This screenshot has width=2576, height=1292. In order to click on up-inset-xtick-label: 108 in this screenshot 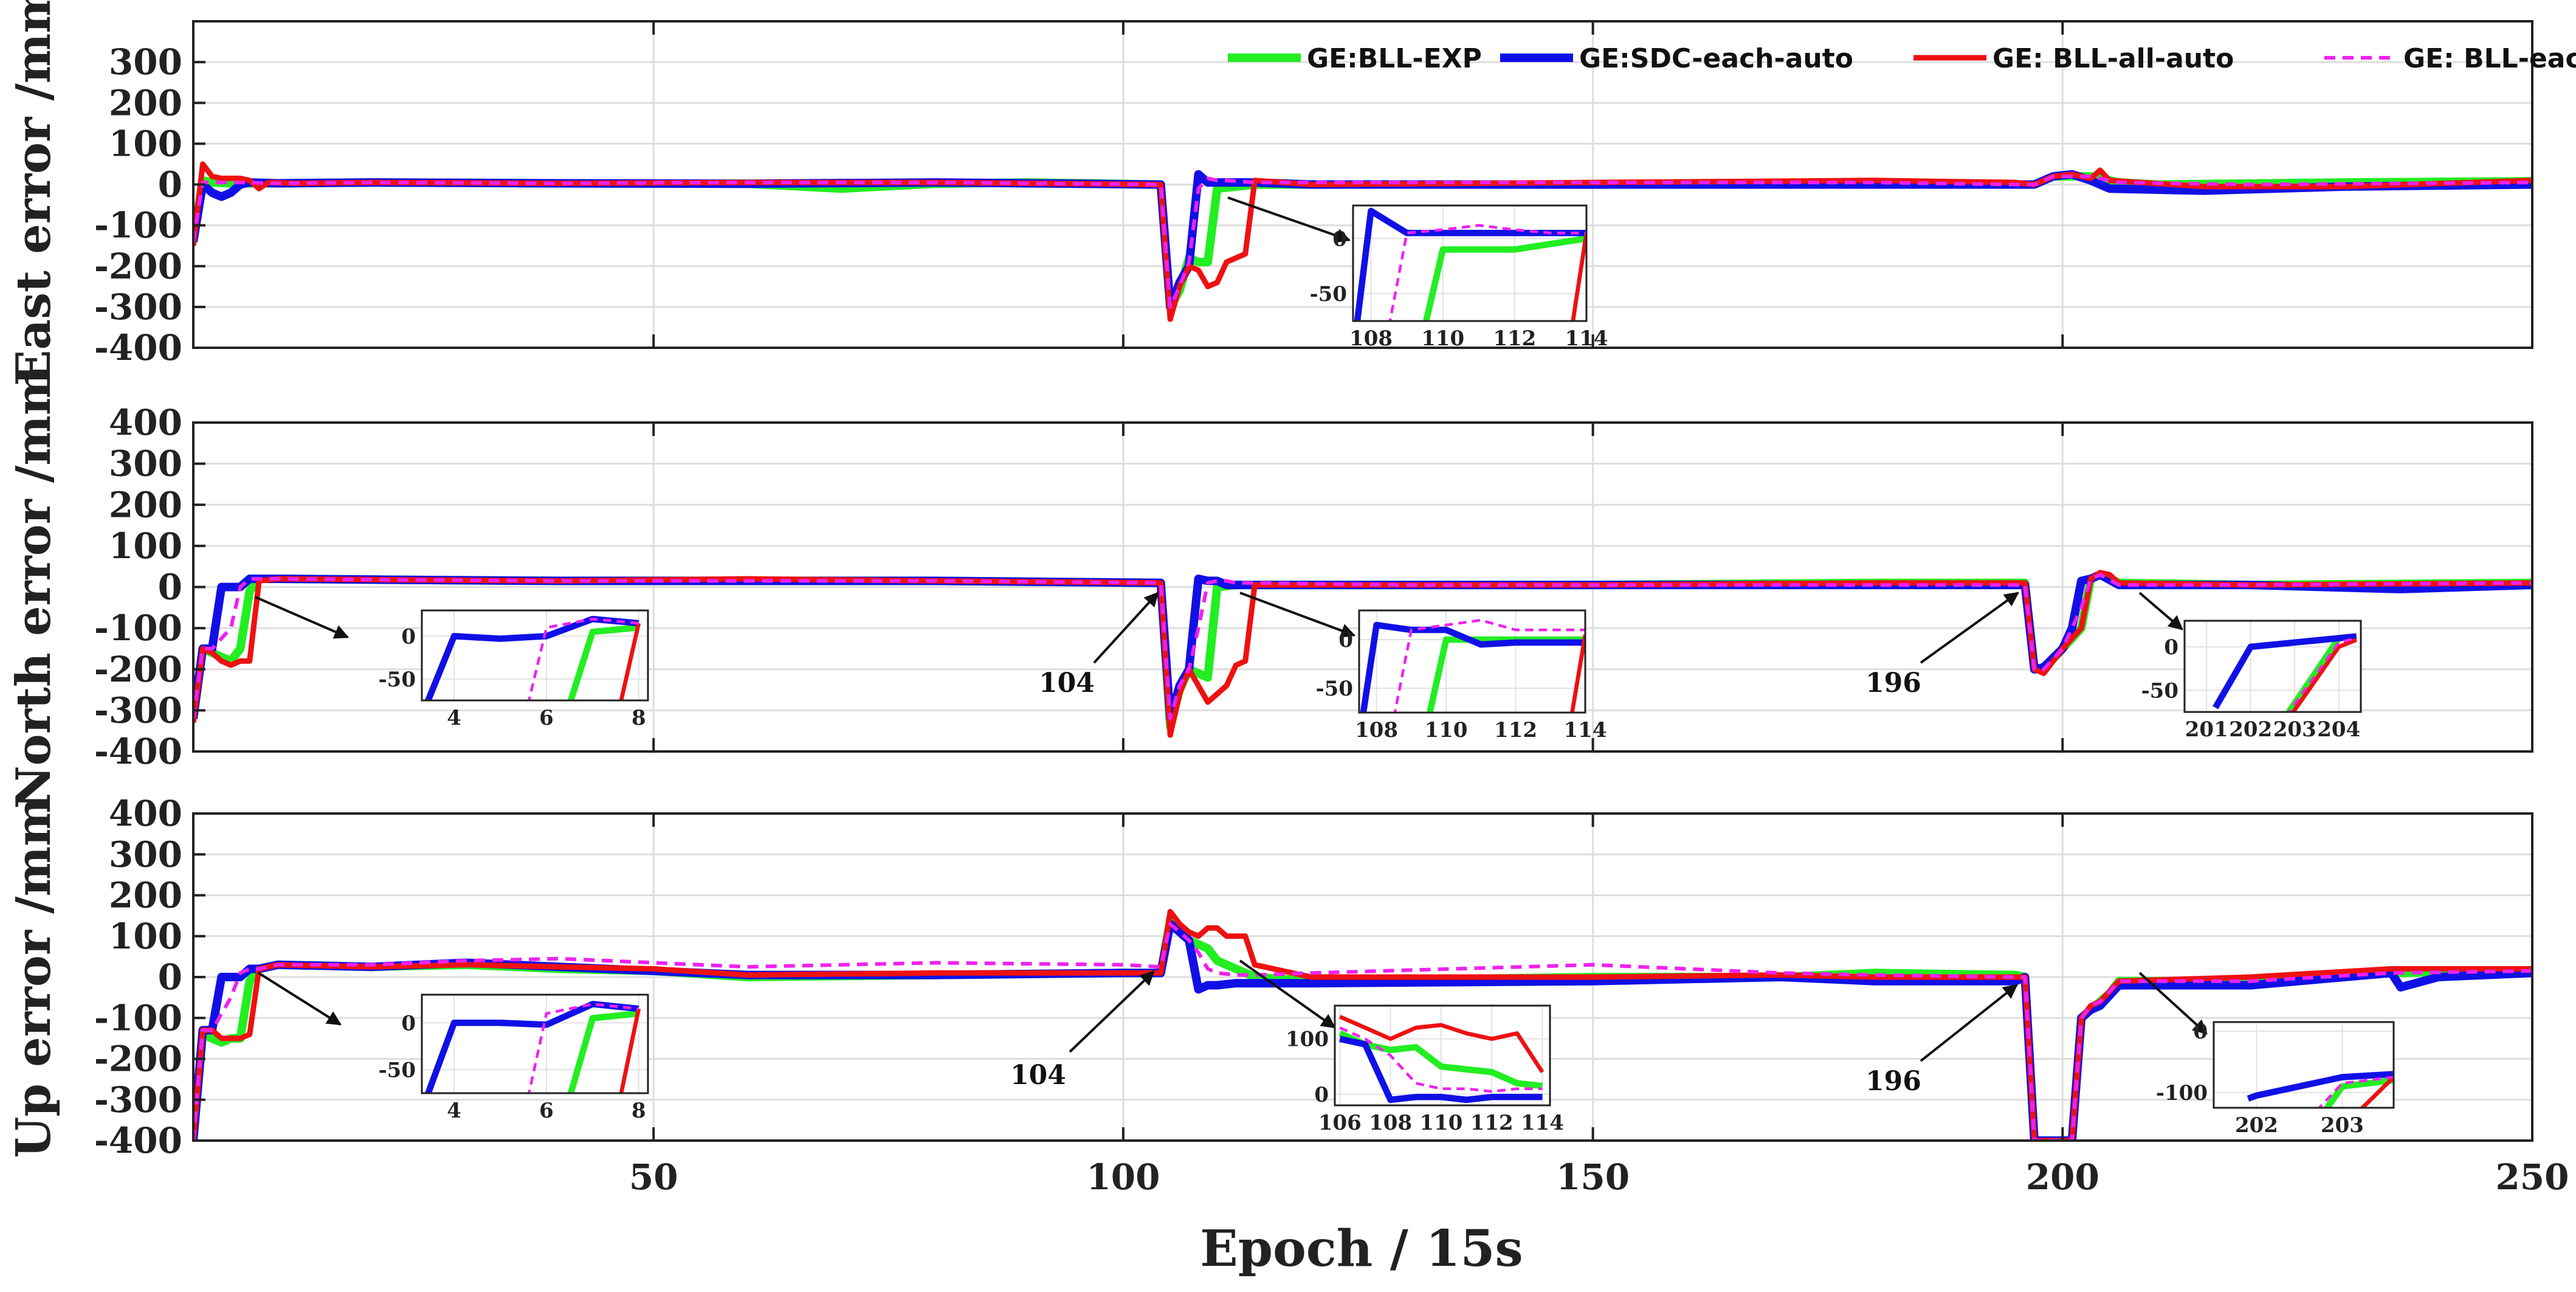, I will do `click(1390, 1123)`.